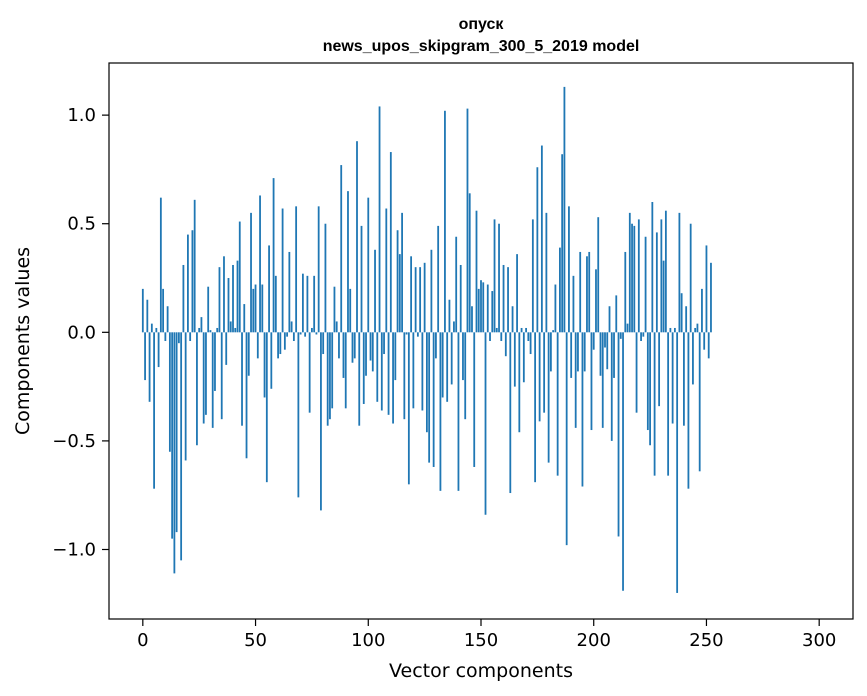 This screenshot has height=696, width=867. I want to click on y-tick-label: −1.0, so click(74, 550).